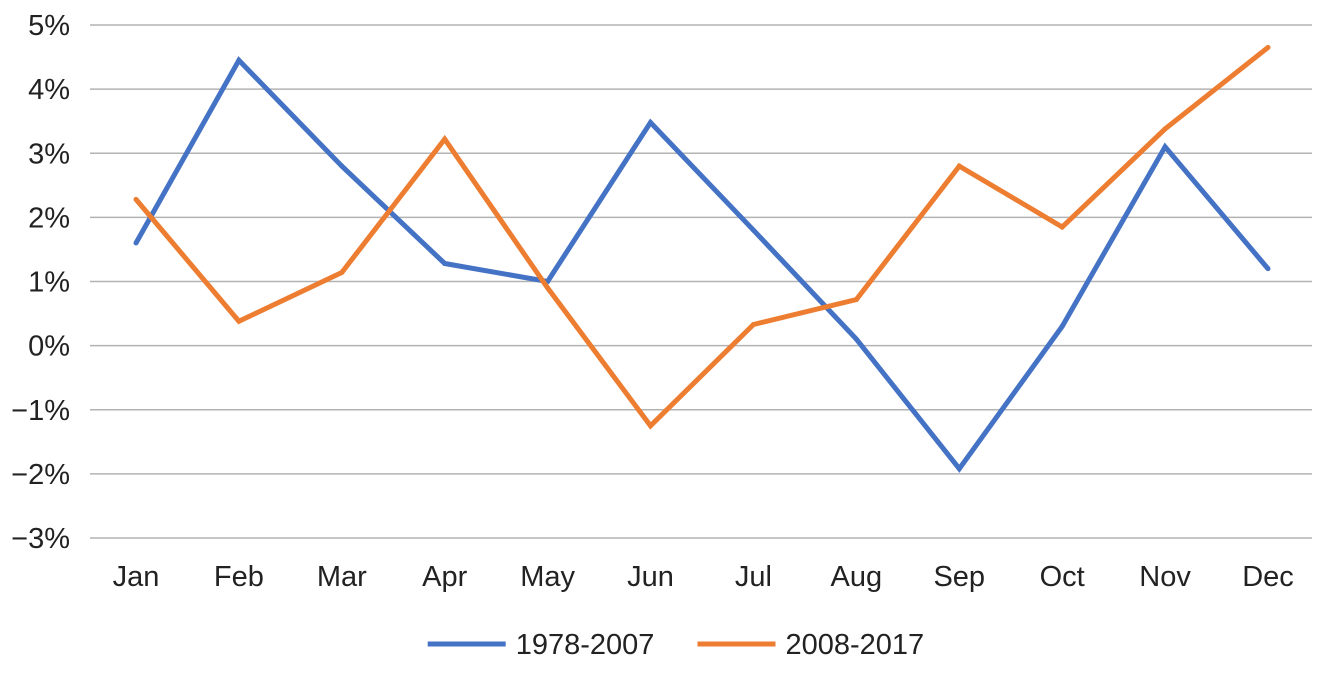  Describe the element at coordinates (49, 26) in the screenshot. I see `y-tick-label: 5%` at that location.